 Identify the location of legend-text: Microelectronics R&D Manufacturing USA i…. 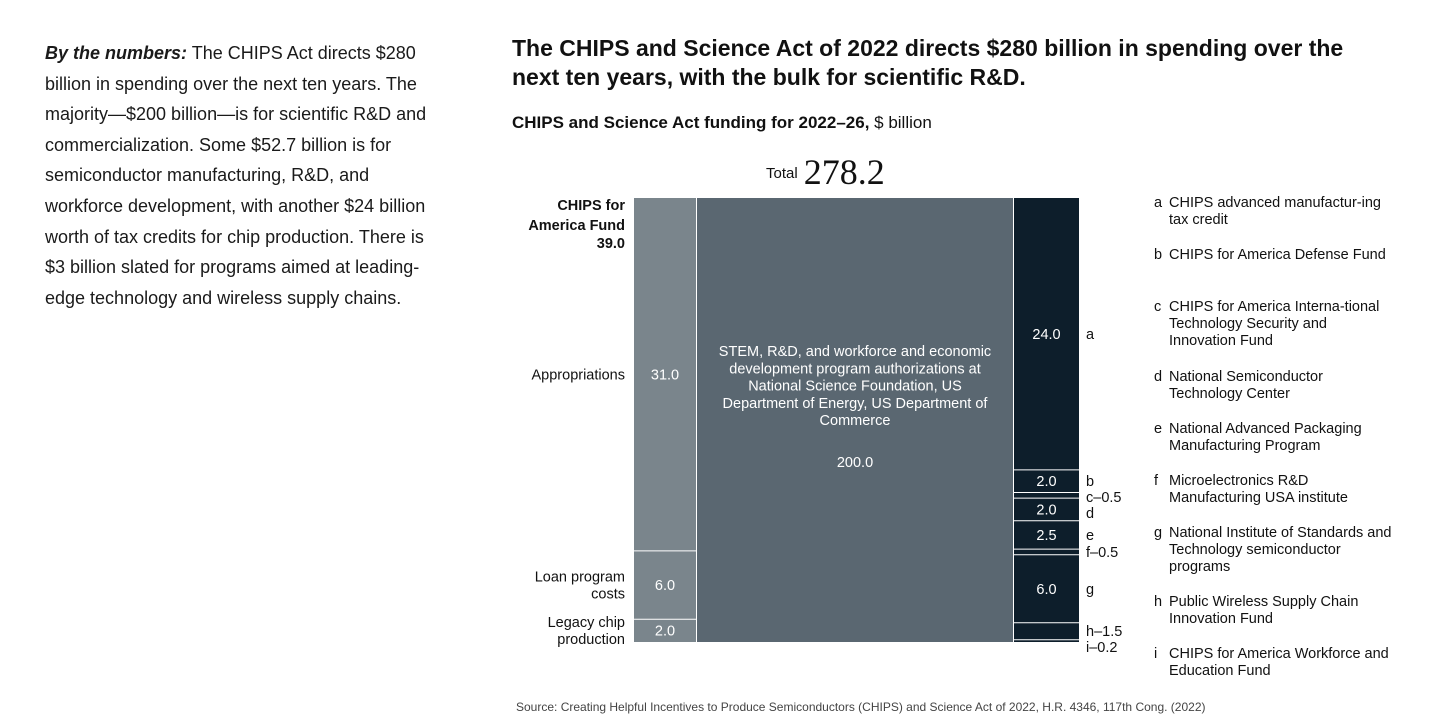
(1258, 489).